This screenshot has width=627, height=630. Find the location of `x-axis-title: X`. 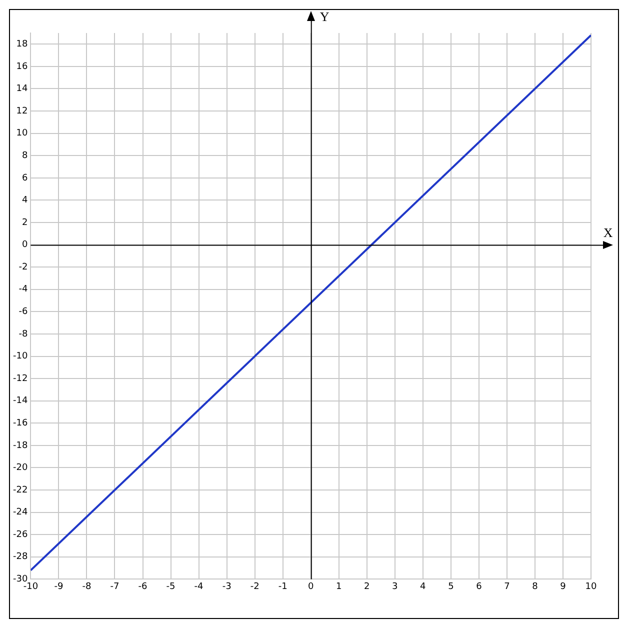

x-axis-title: X is located at coordinates (608, 232).